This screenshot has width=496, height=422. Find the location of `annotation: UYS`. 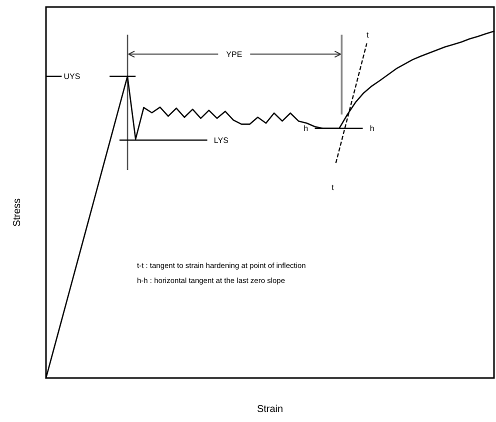

annotation: UYS is located at coordinates (72, 77).